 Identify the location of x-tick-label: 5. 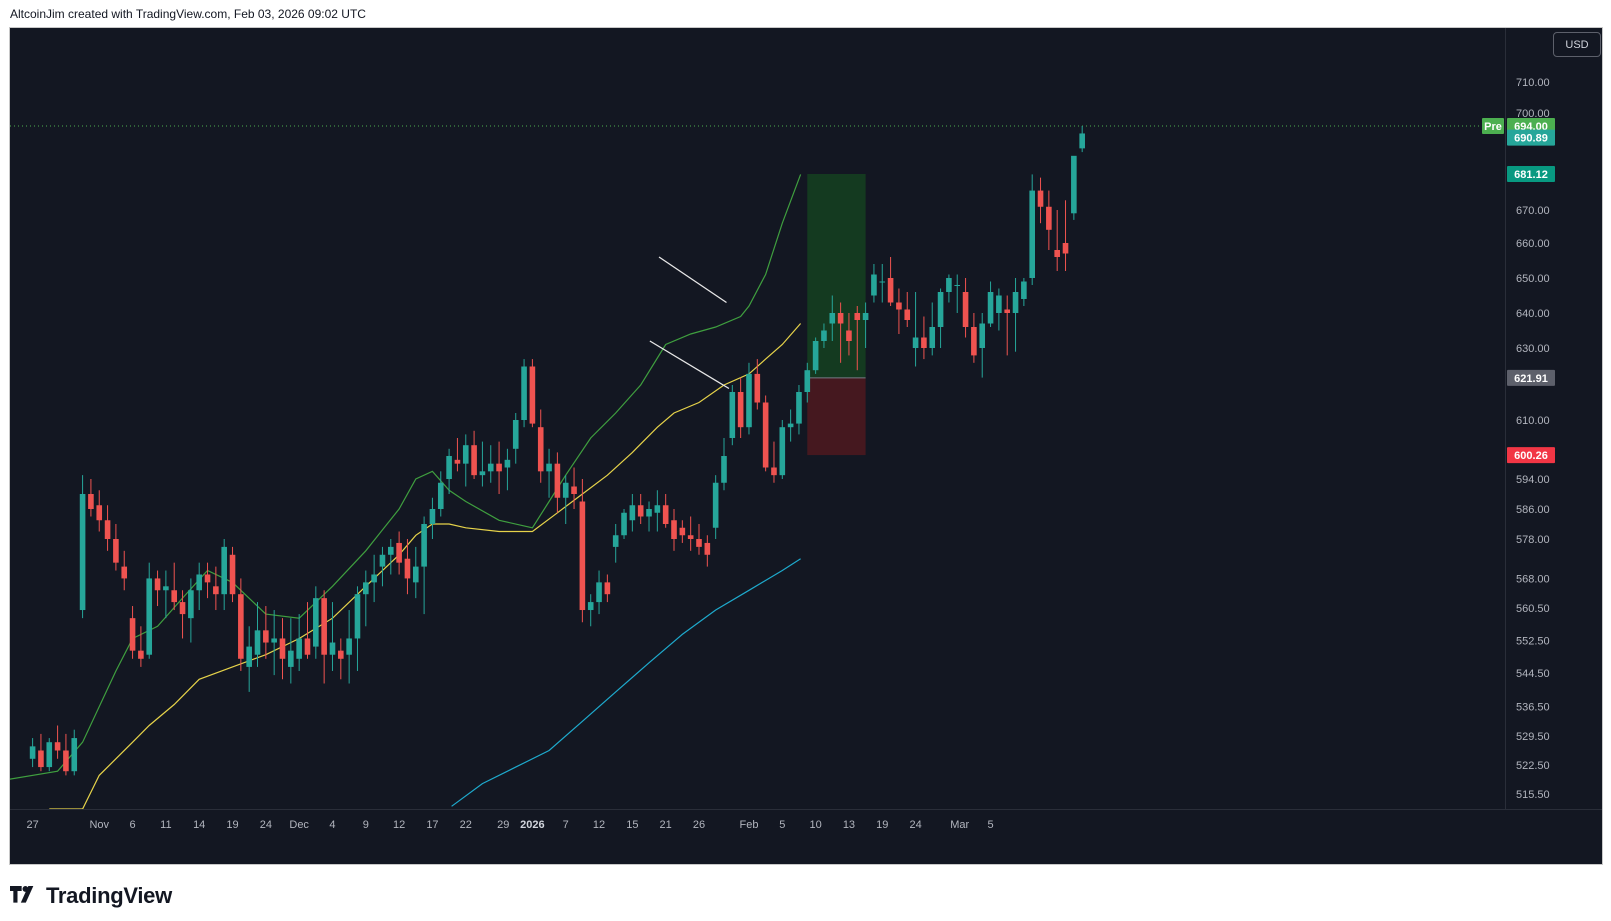
(782, 825).